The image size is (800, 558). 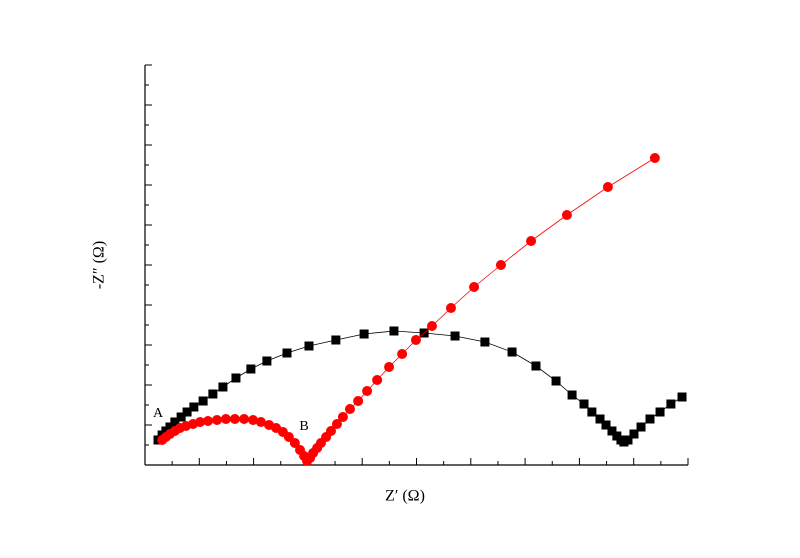 I want to click on annotation: B, so click(x=303, y=426).